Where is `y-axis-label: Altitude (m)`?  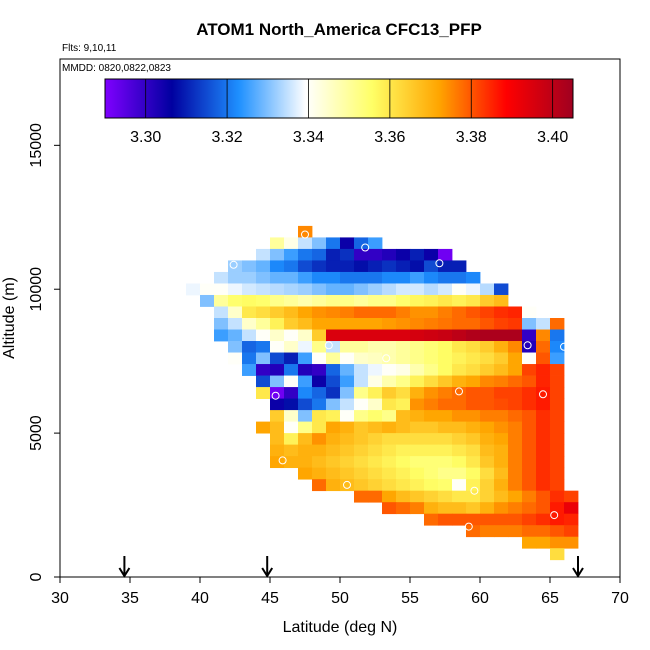 y-axis-label: Altitude (m) is located at coordinates (9, 318).